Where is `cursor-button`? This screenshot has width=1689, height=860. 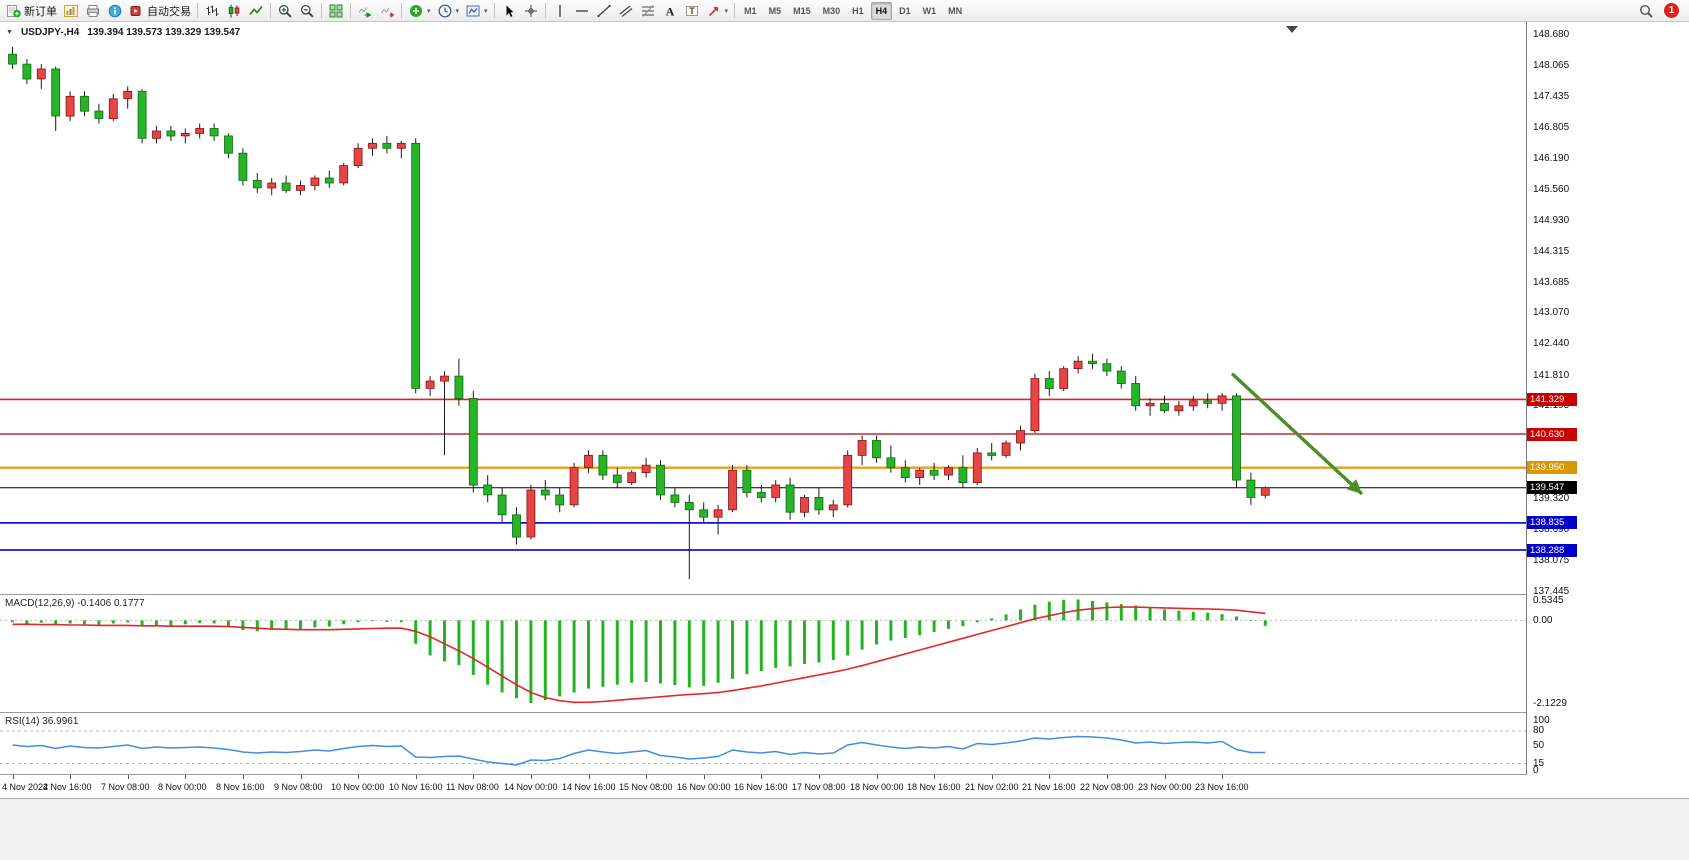
cursor-button is located at coordinates (509, 10).